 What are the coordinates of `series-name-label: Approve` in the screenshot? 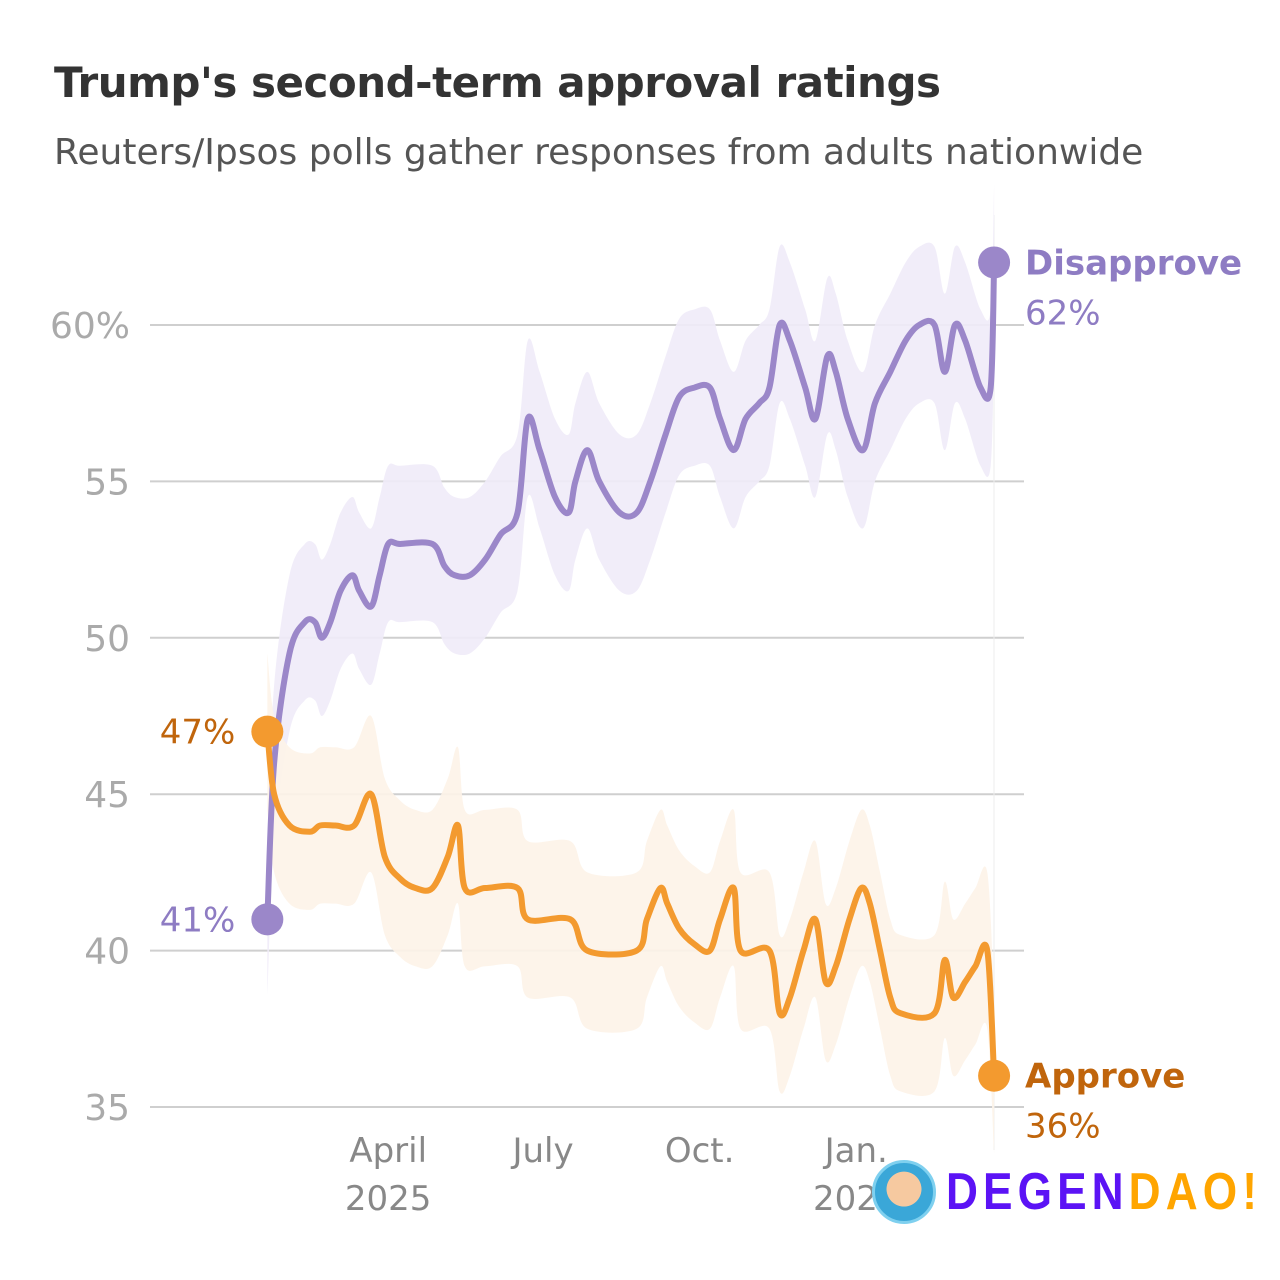 It's located at (1105, 1077).